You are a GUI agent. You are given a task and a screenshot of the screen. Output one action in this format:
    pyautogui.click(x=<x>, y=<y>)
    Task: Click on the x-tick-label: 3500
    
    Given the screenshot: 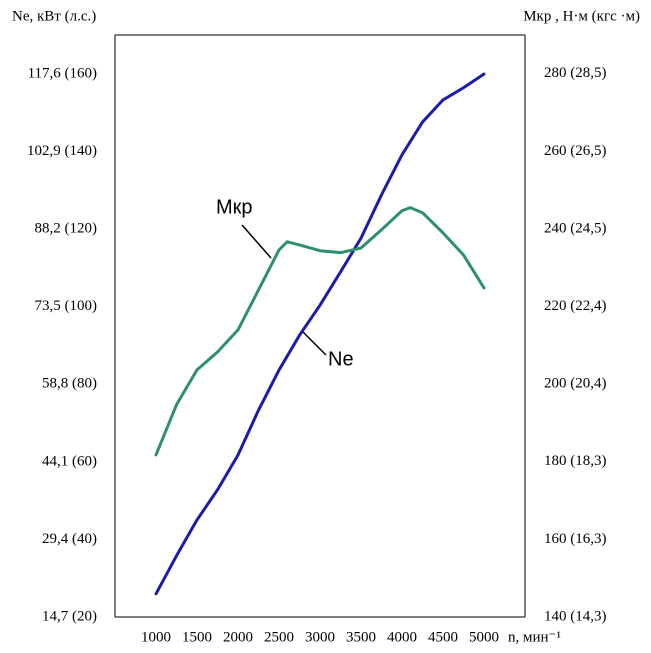 What is the action you would take?
    pyautogui.click(x=361, y=637)
    